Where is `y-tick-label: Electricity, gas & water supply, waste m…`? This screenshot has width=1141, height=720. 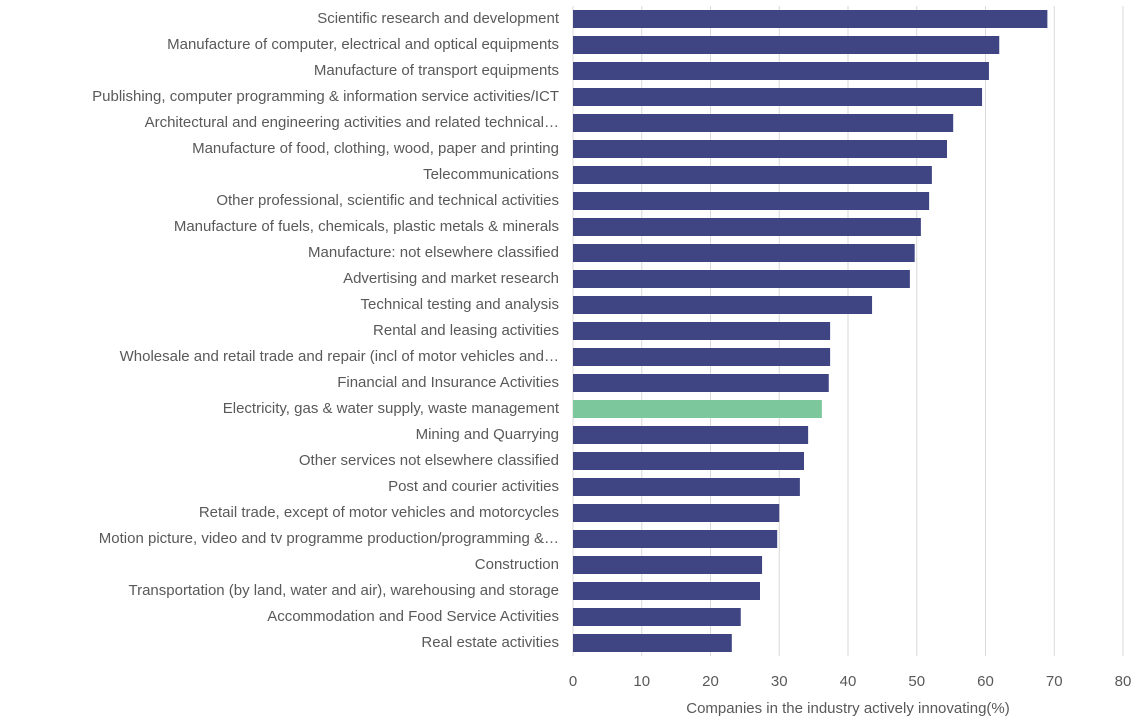
y-tick-label: Electricity, gas & water supply, waste m… is located at coordinates (391, 408).